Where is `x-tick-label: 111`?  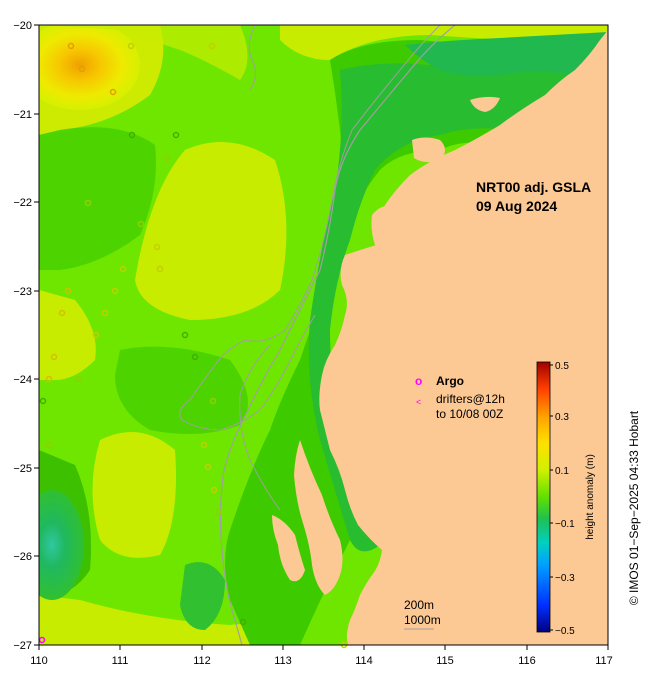
x-tick-label: 111 is located at coordinates (120, 661).